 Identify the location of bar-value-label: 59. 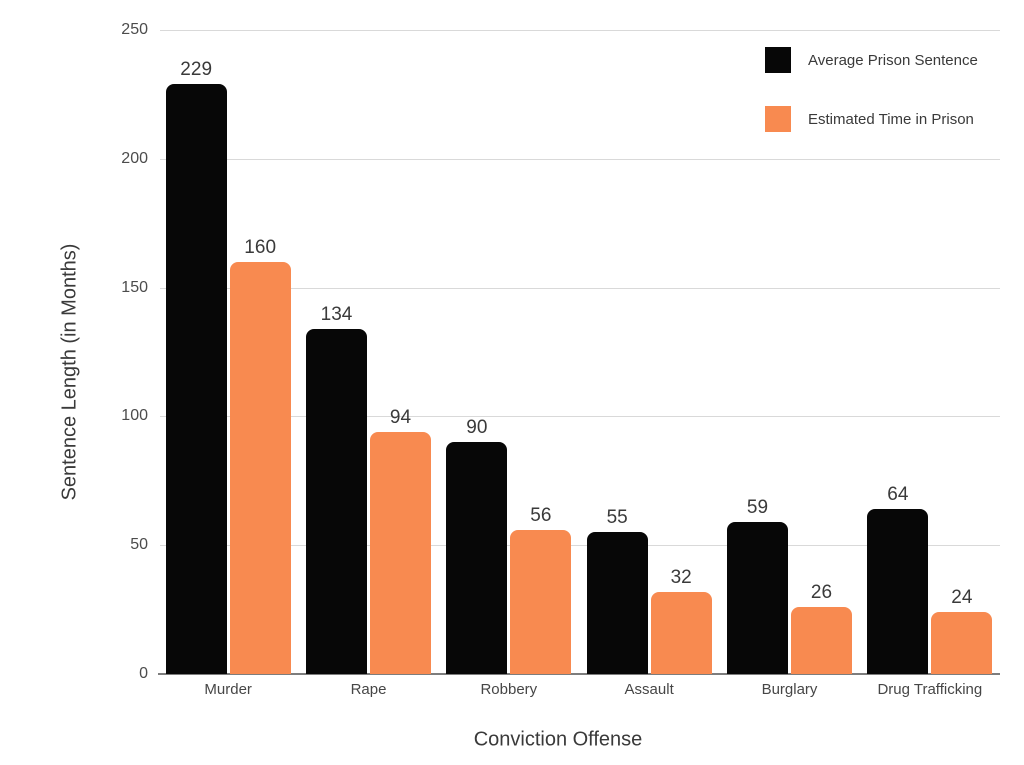
(757, 508).